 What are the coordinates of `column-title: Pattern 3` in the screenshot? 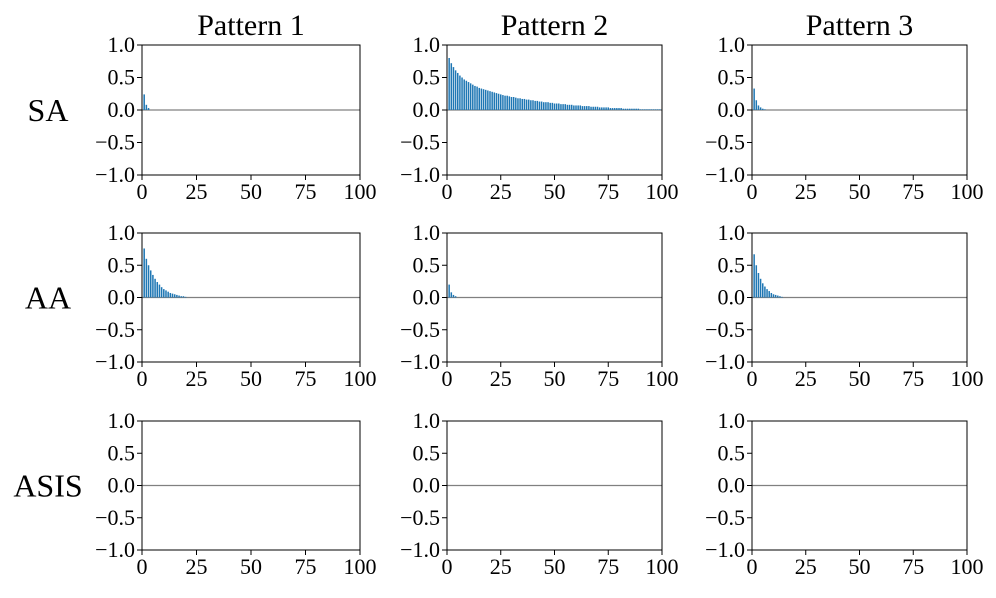 It's located at (859, 25).